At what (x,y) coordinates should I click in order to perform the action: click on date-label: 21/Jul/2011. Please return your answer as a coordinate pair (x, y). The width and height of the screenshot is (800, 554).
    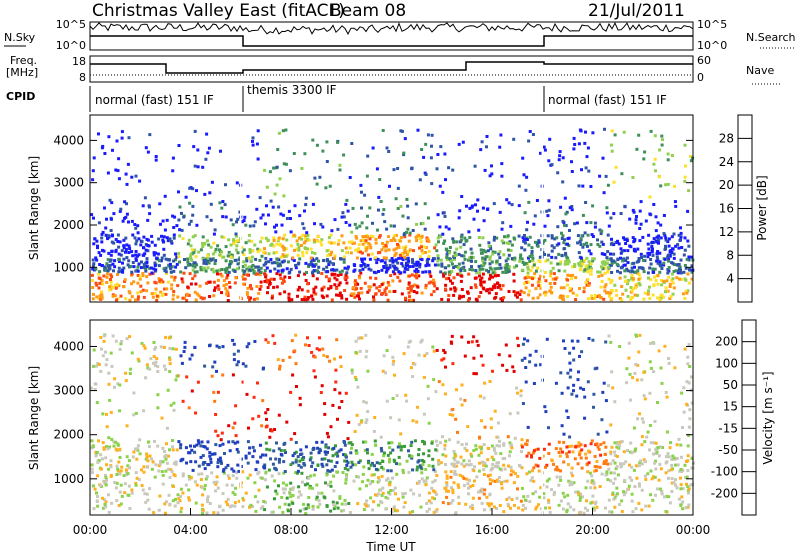
    Looking at the image, I should click on (636, 11).